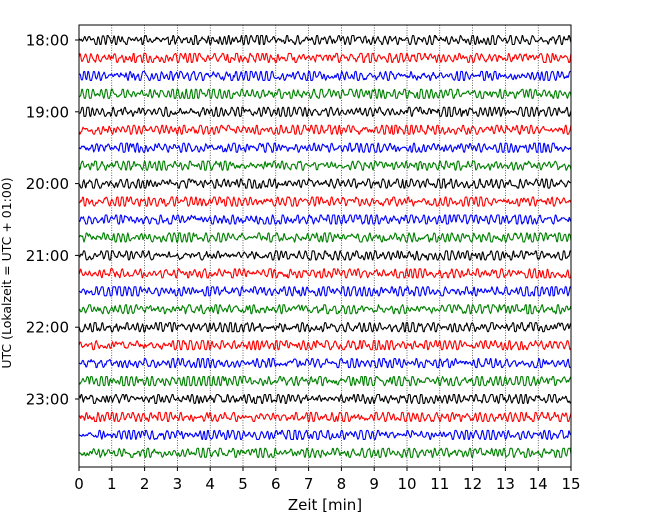 The height and width of the screenshot is (520, 650). Describe the element at coordinates (47, 41) in the screenshot. I see `y-tick-label-1800: 18:00` at that location.